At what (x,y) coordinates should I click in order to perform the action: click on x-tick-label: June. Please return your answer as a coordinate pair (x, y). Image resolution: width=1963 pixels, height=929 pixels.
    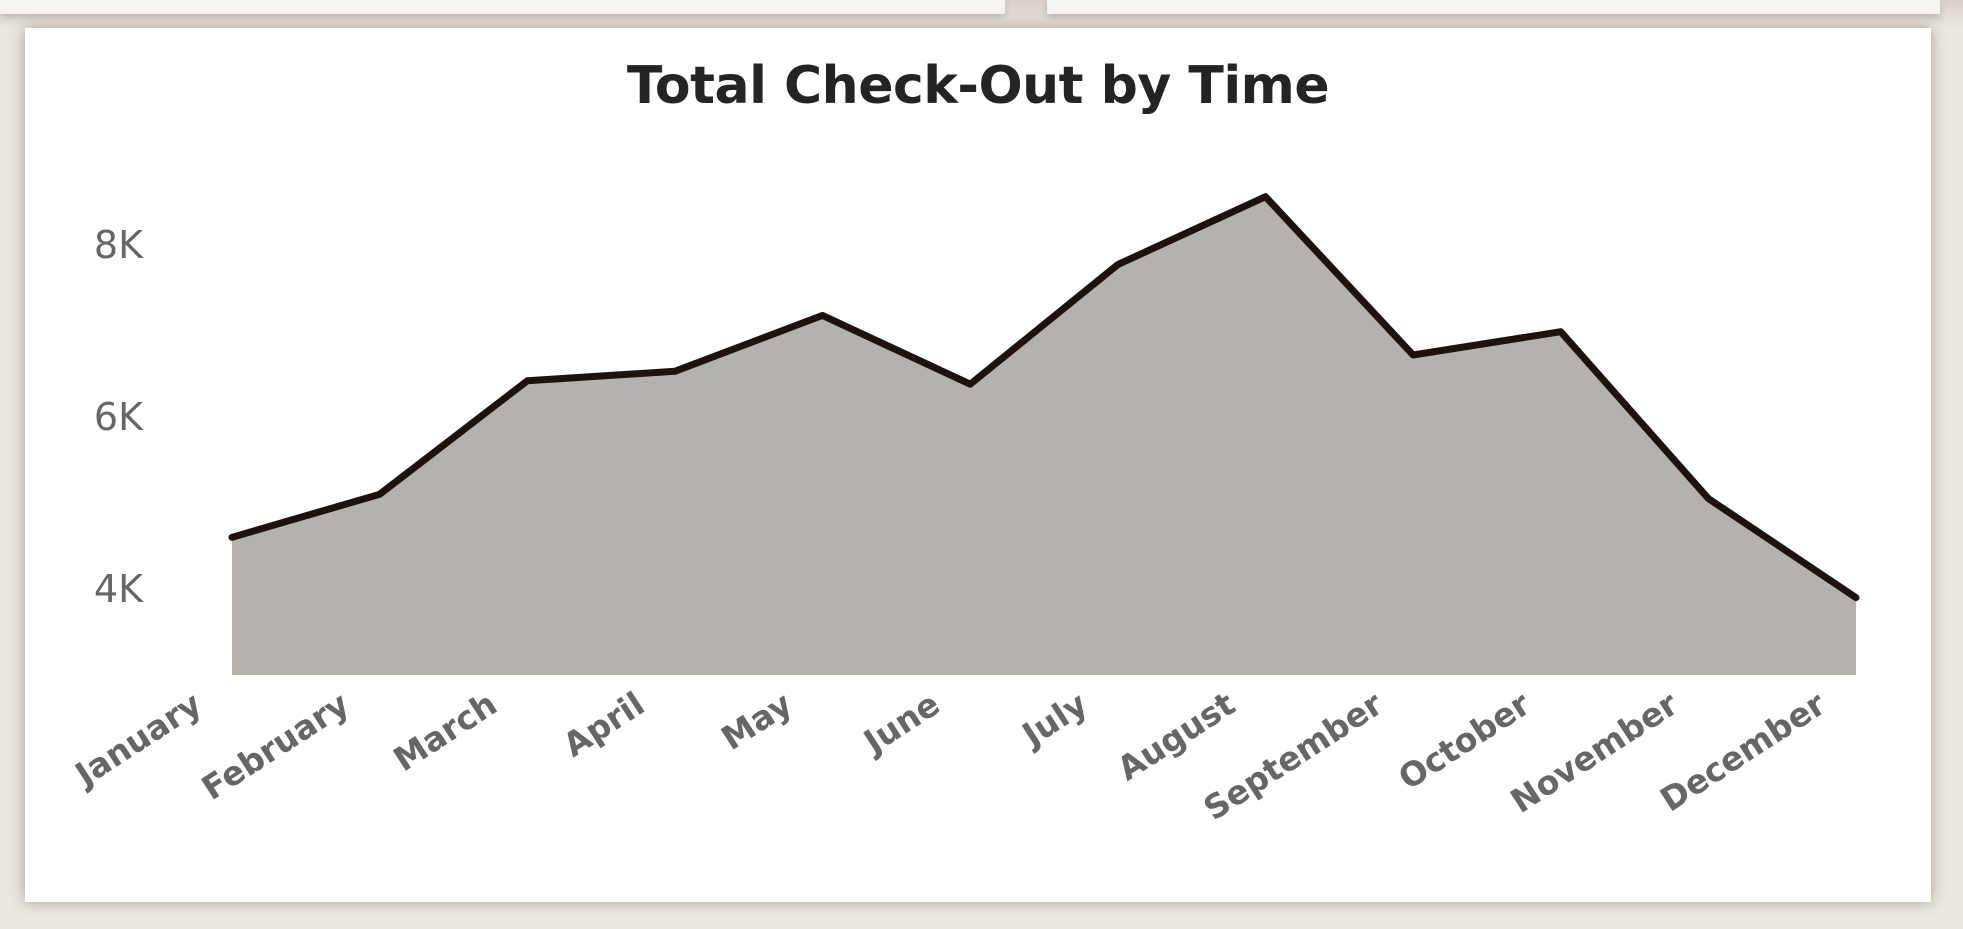
    Looking at the image, I should click on (900, 723).